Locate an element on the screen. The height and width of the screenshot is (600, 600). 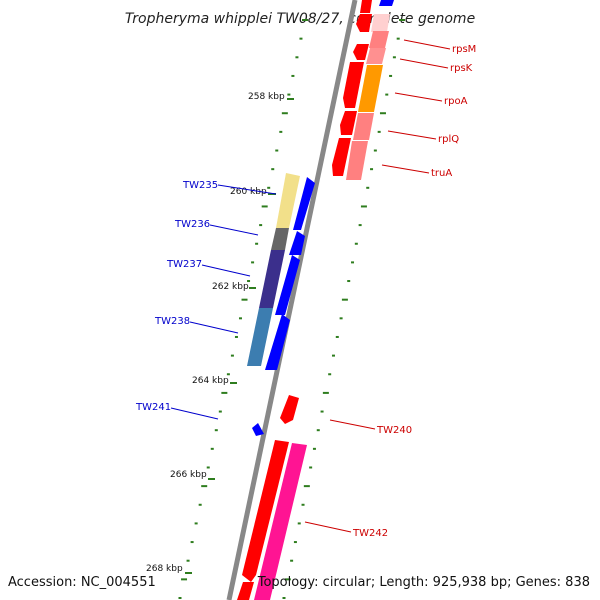
gene-label-trua: truA is located at coordinates (441, 173).